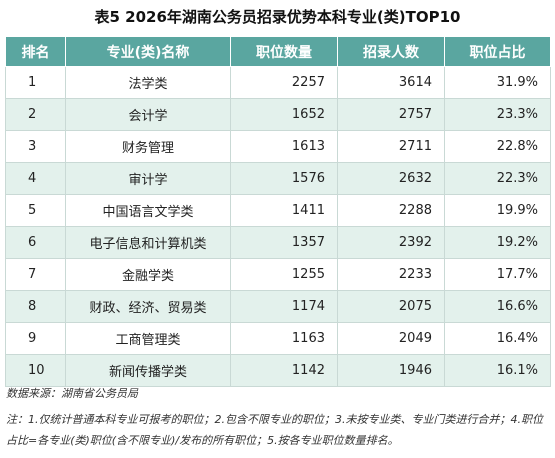 The image size is (555, 458). What do you see at coordinates (284, 146) in the screenshot?
I see `cell-positions: 1613` at bounding box center [284, 146].